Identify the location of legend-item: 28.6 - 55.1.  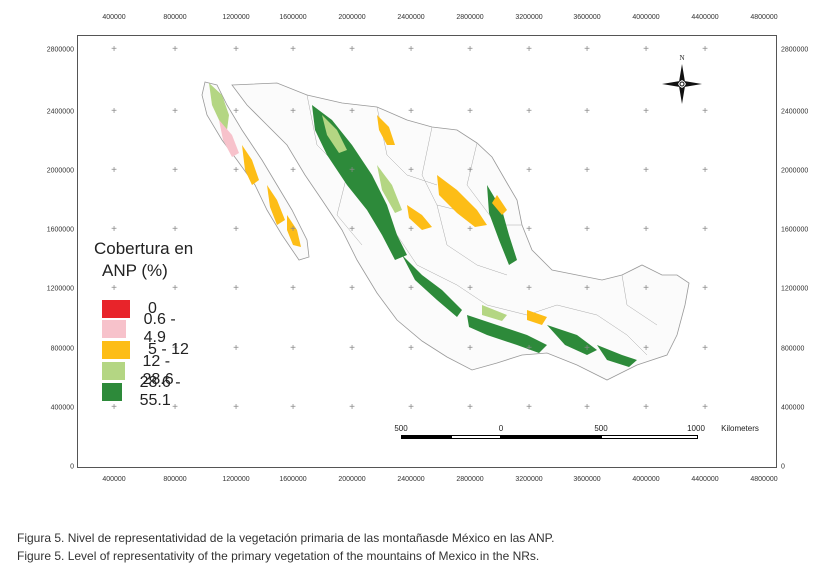
(147, 391).